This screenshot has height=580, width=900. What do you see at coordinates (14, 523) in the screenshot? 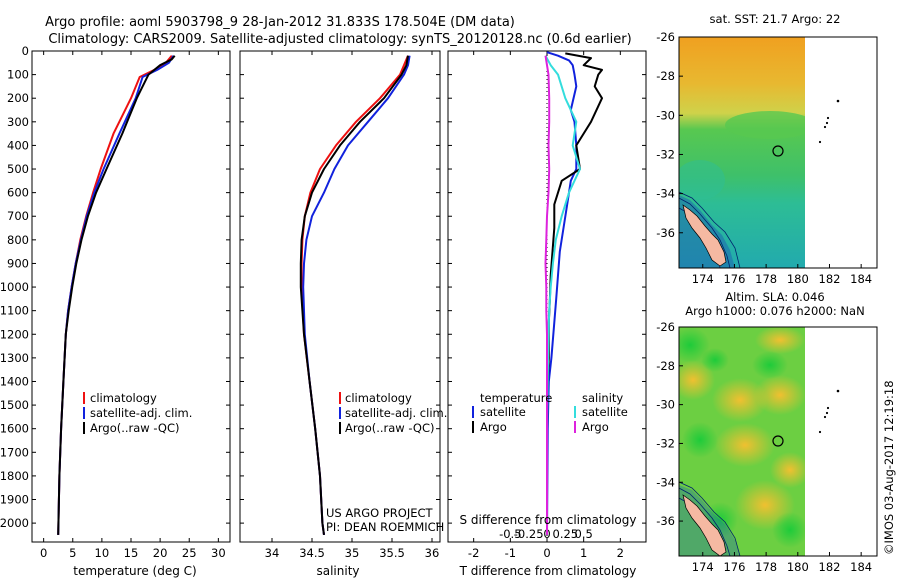
I see `depth-tick-label: 2000` at bounding box center [14, 523].